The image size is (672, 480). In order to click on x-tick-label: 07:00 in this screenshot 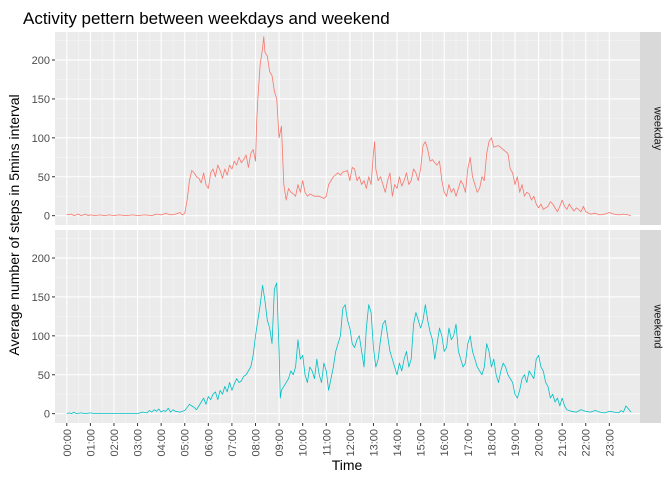, I will do `click(233, 443)`.